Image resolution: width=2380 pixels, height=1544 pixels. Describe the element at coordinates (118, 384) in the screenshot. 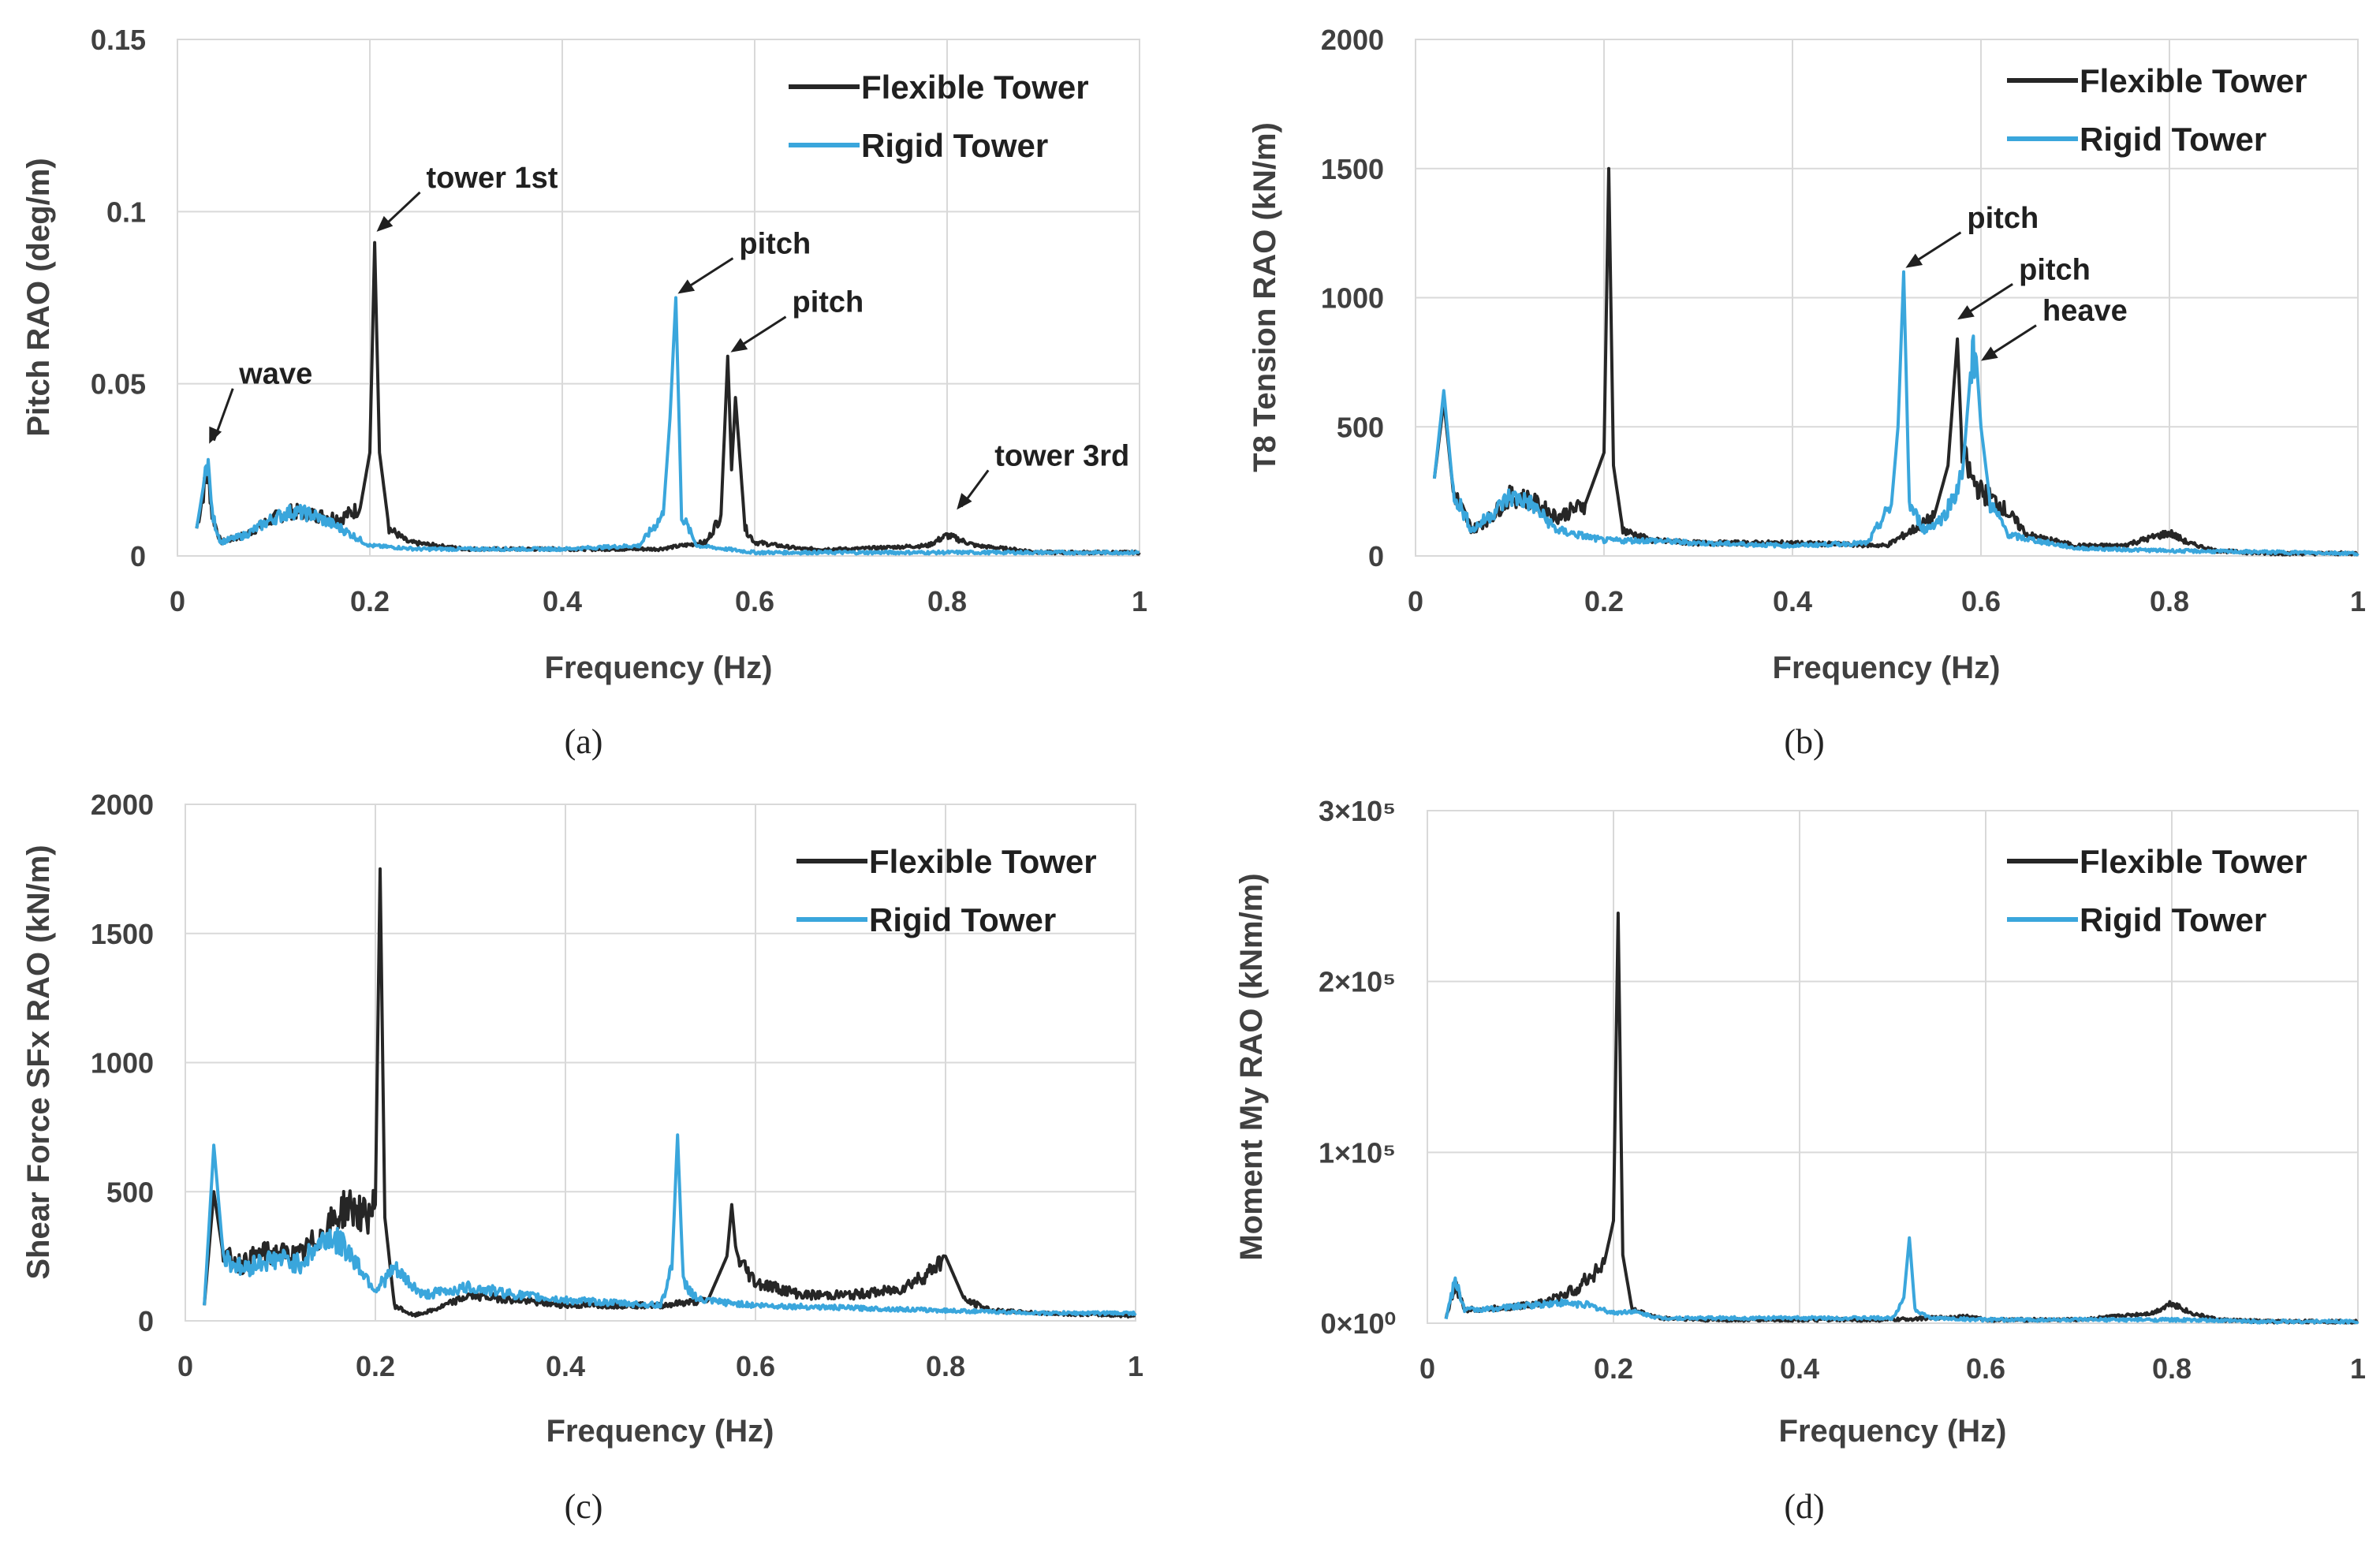

I see `y-tick-label: 0.05` at that location.